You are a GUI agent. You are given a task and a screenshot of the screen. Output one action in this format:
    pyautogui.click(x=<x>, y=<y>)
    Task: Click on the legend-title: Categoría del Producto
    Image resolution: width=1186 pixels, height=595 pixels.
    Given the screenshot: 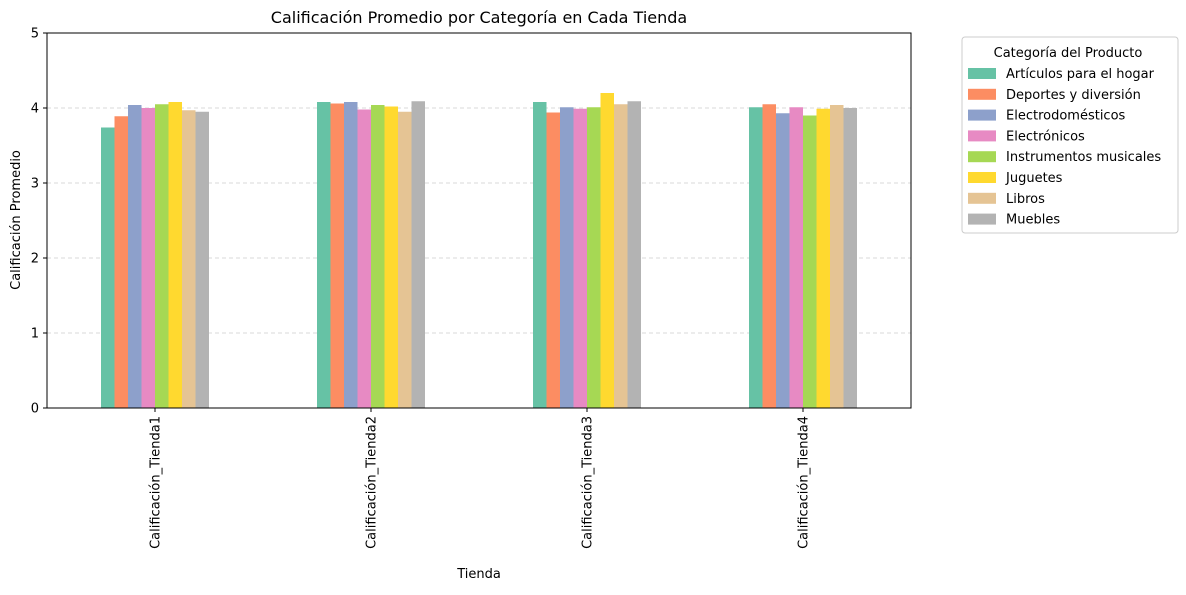 What is the action you would take?
    pyautogui.click(x=1068, y=53)
    